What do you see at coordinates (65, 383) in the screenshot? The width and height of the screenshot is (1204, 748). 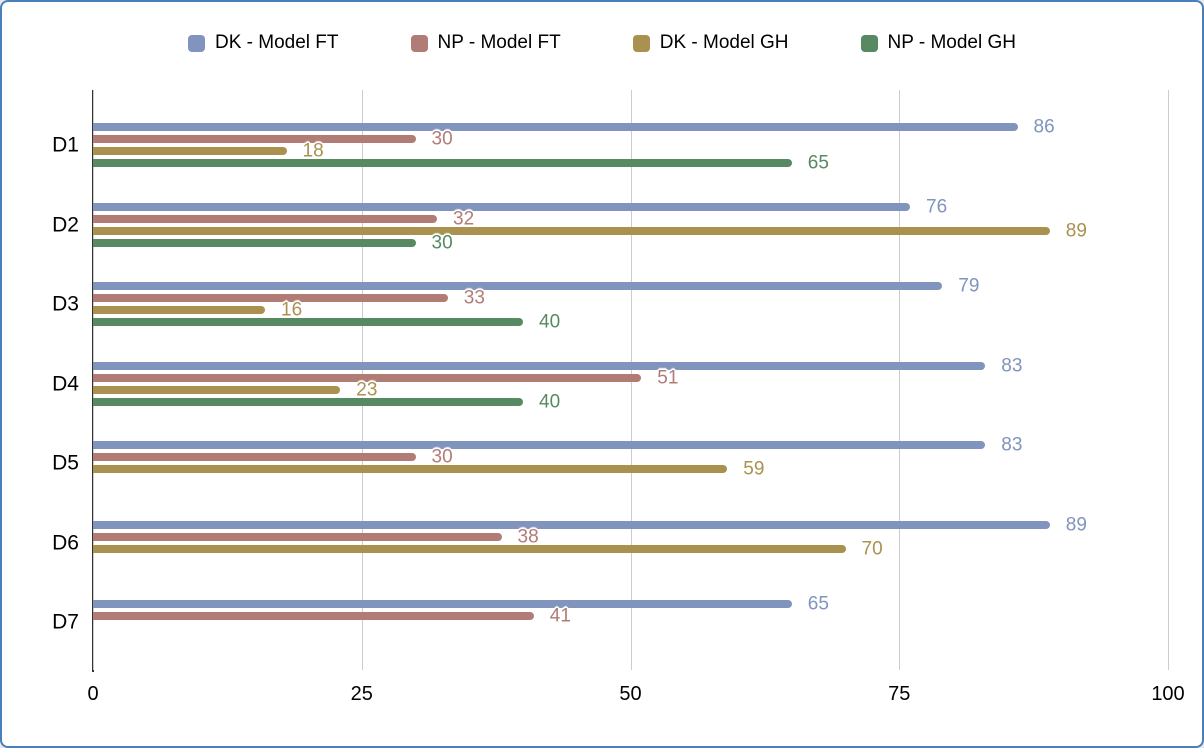 I see `category-label-D4: D4` at bounding box center [65, 383].